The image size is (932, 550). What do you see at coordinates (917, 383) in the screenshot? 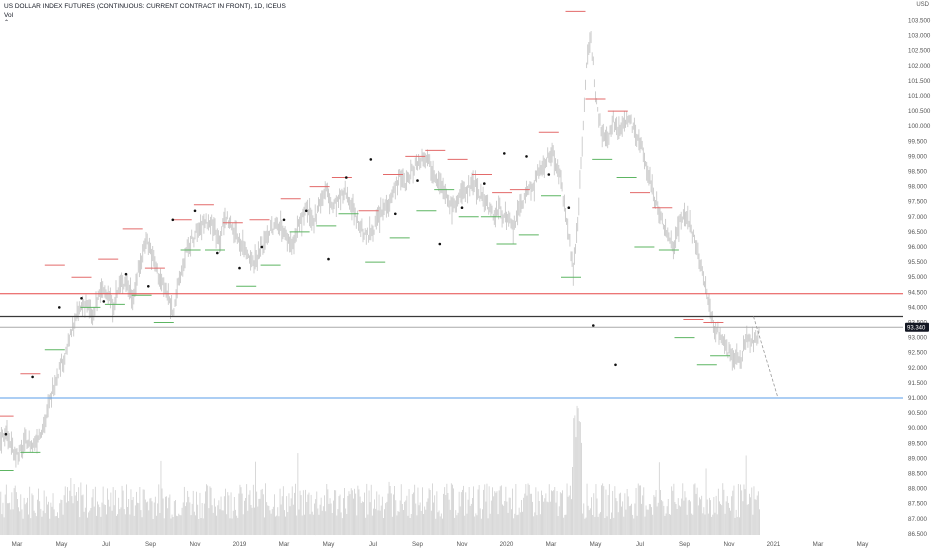
I see `y-tick-label: 91.500` at bounding box center [917, 383].